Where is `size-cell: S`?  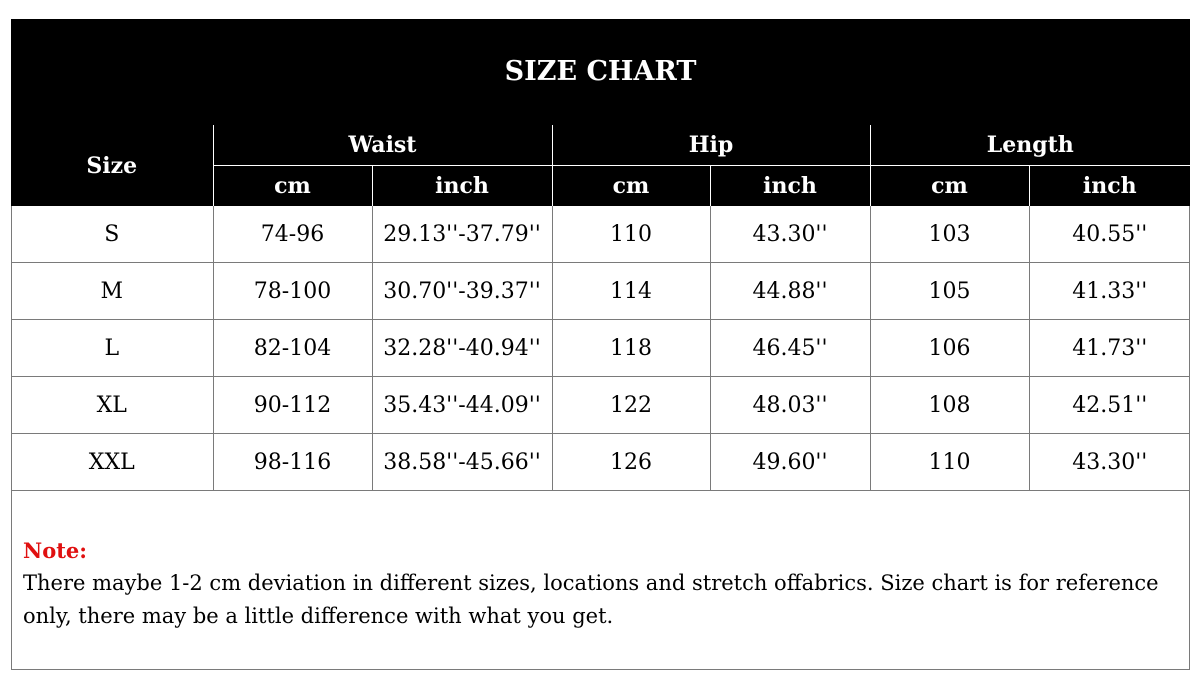 size-cell: S is located at coordinates (112, 234).